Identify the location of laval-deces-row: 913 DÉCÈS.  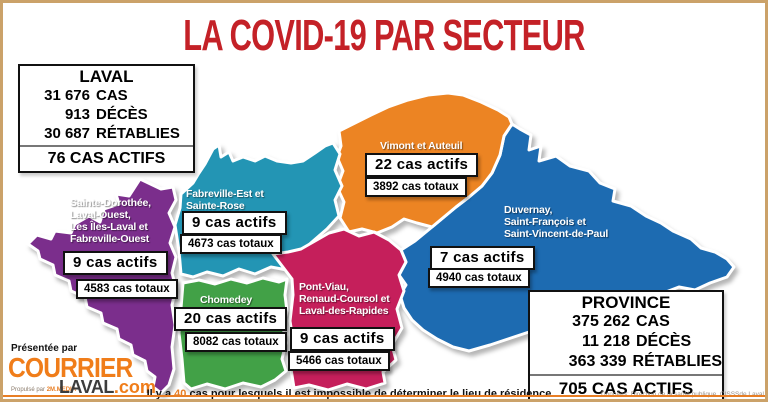
(106, 114).